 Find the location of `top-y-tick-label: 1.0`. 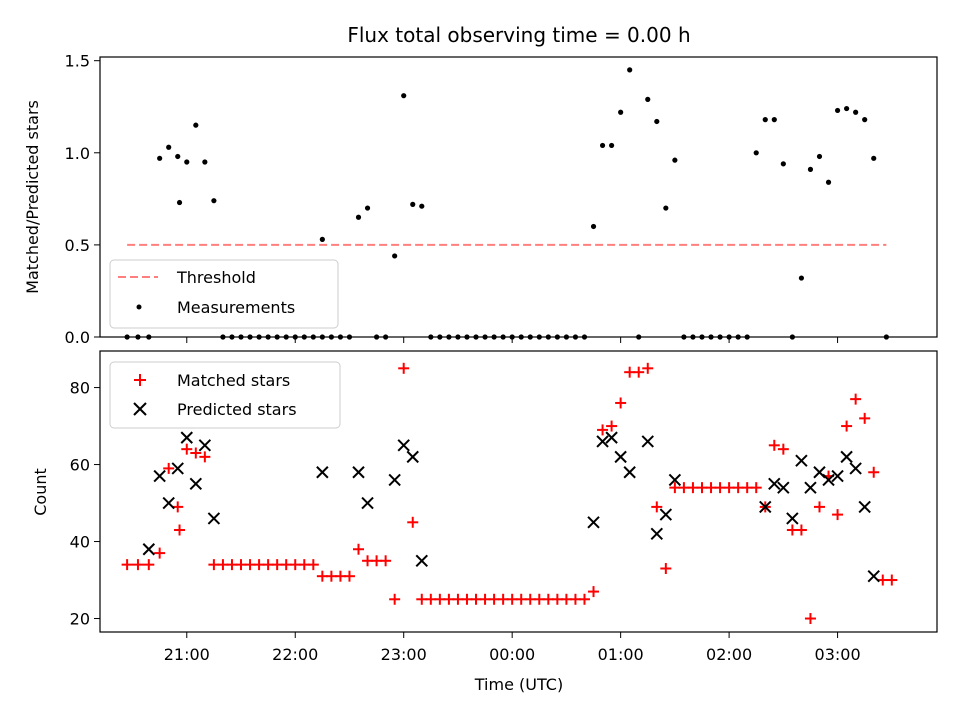

top-y-tick-label: 1.0 is located at coordinates (77, 153).